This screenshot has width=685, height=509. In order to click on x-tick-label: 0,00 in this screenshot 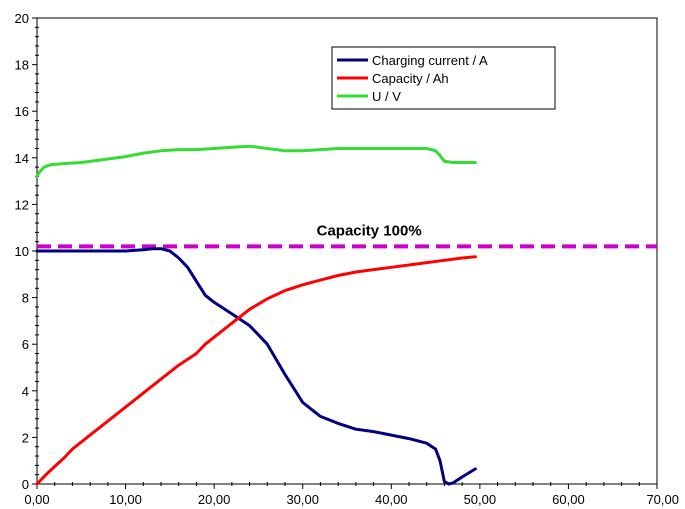, I will do `click(36, 499)`.